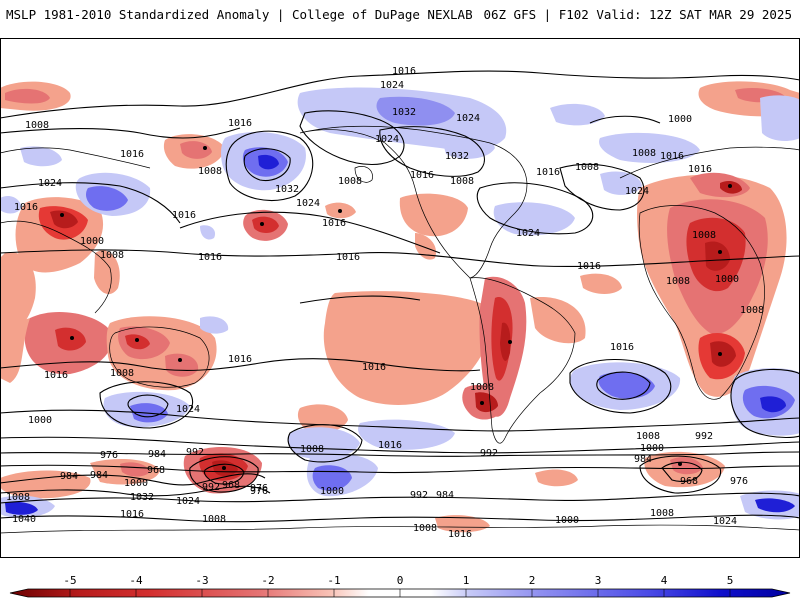  Describe the element at coordinates (136, 580) in the screenshot. I see `colorbar-tick-label: -4` at that location.